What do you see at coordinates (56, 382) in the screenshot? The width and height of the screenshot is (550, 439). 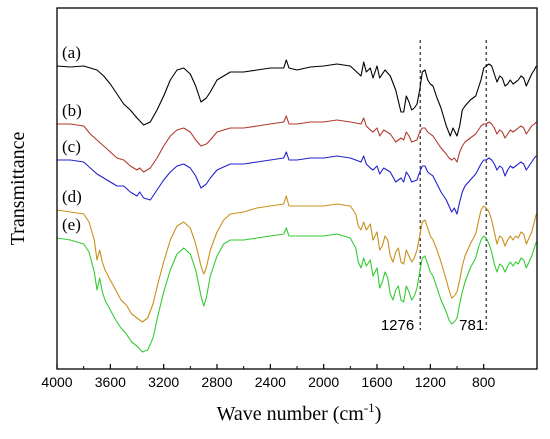 I see `x-tick-label-4000: 4000` at bounding box center [56, 382].